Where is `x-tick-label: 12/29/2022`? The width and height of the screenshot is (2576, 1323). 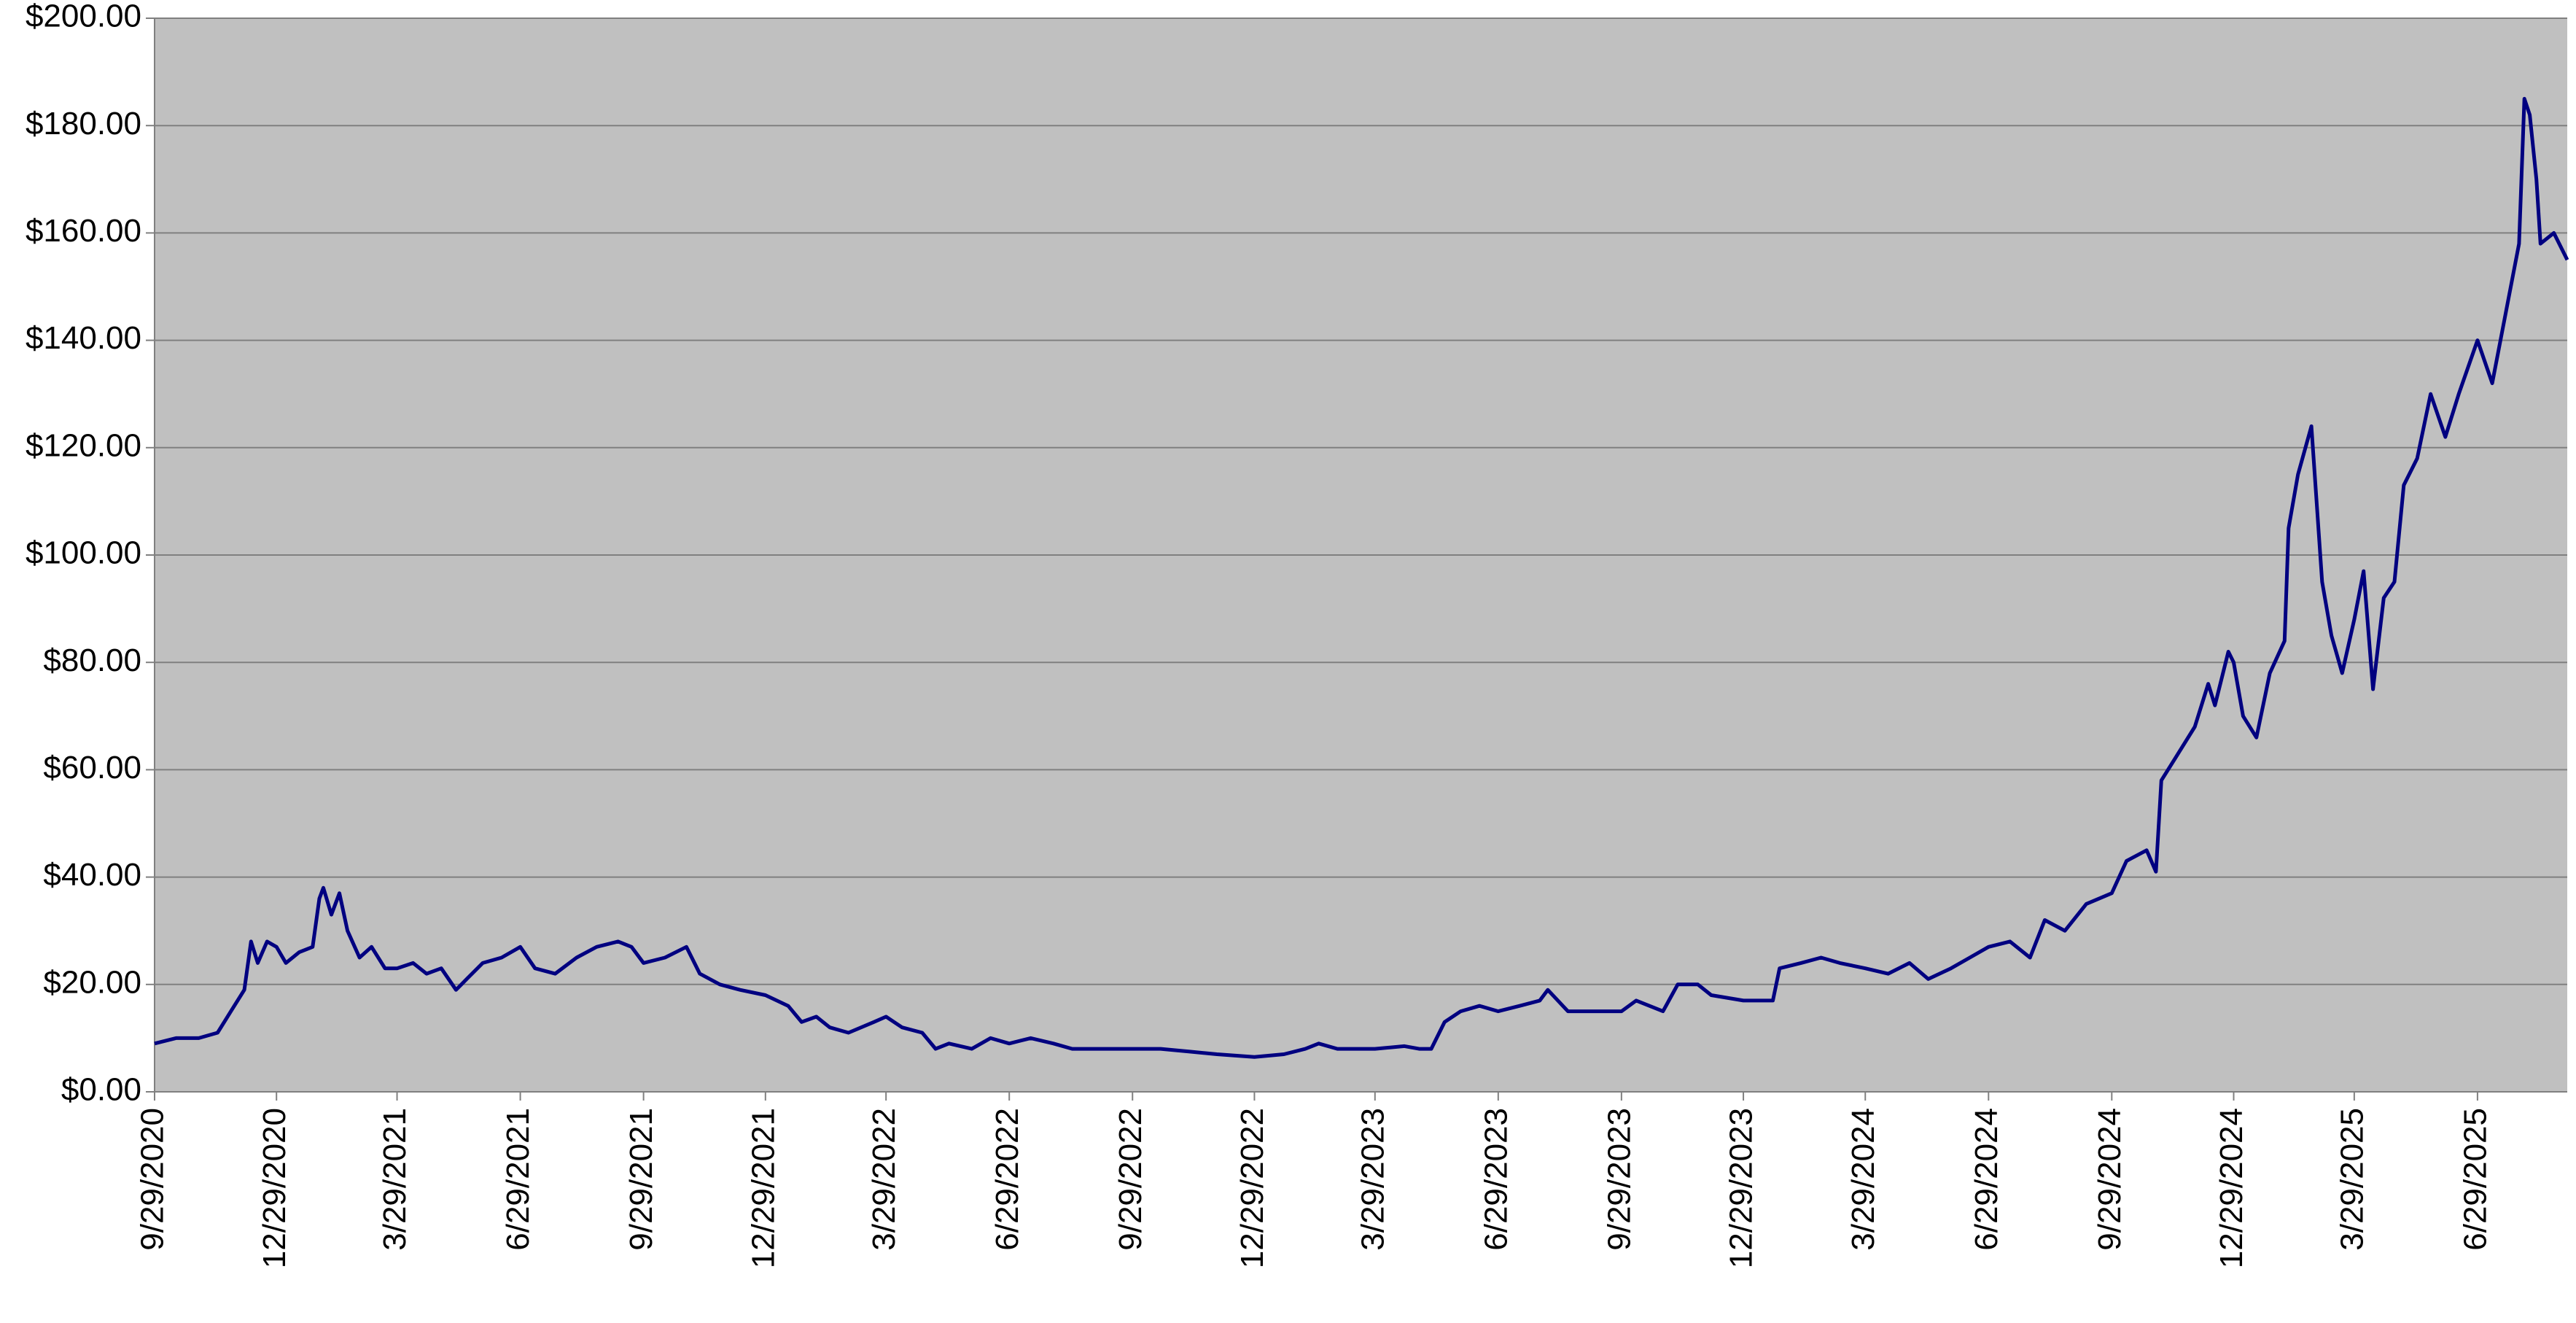
x-tick-label: 12/29/2022 is located at coordinates (1252, 1188).